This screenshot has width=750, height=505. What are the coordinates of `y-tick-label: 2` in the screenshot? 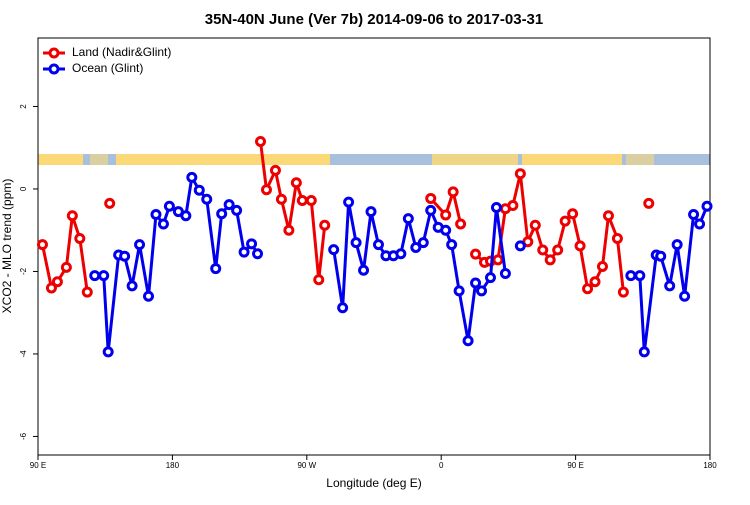 It's located at (23, 106).